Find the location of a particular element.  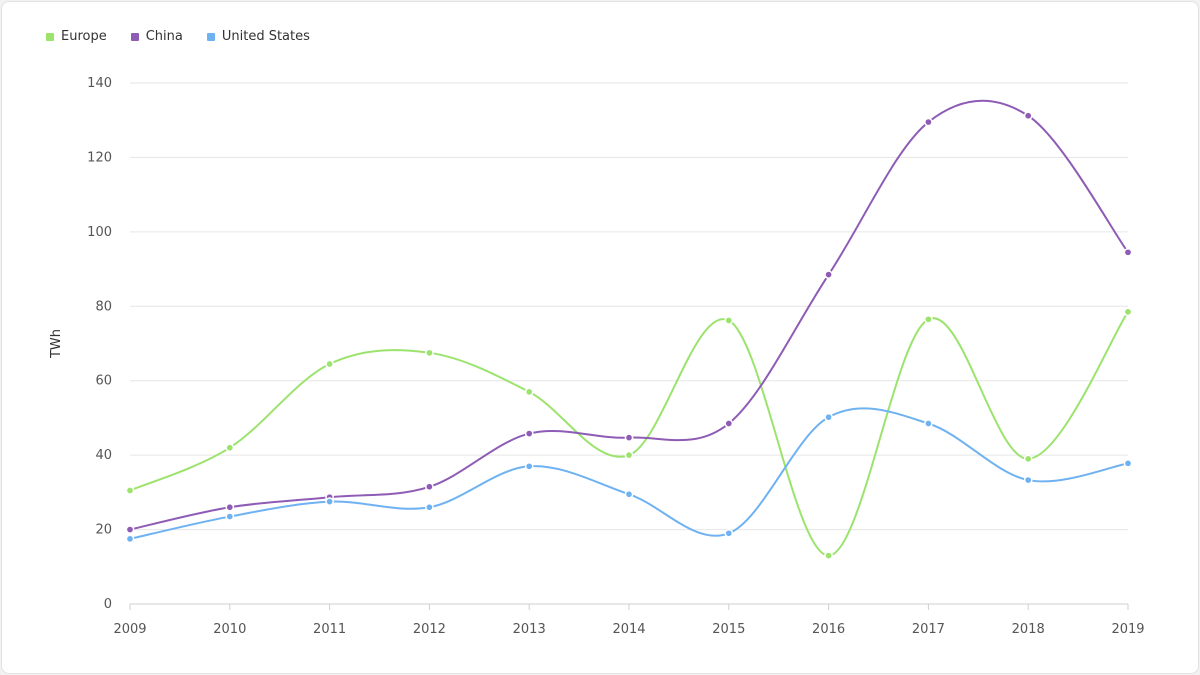

legend-label-europe: Europe is located at coordinates (84, 36).